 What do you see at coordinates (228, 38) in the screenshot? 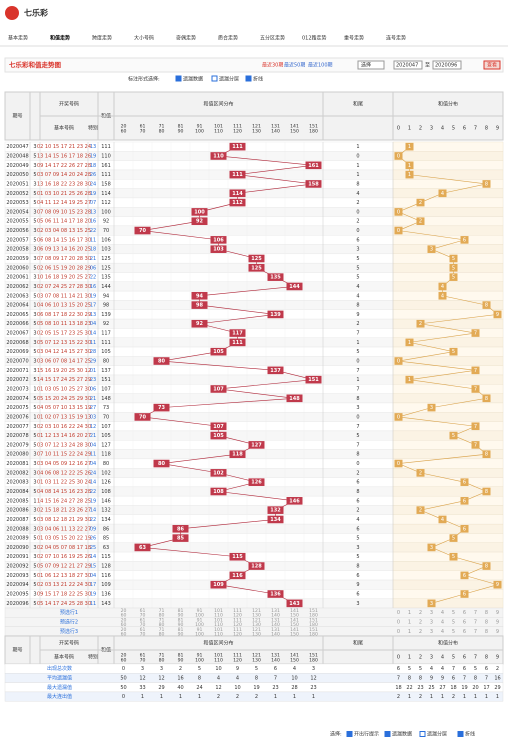
I see `nav-tab: 质合走势` at bounding box center [228, 38].